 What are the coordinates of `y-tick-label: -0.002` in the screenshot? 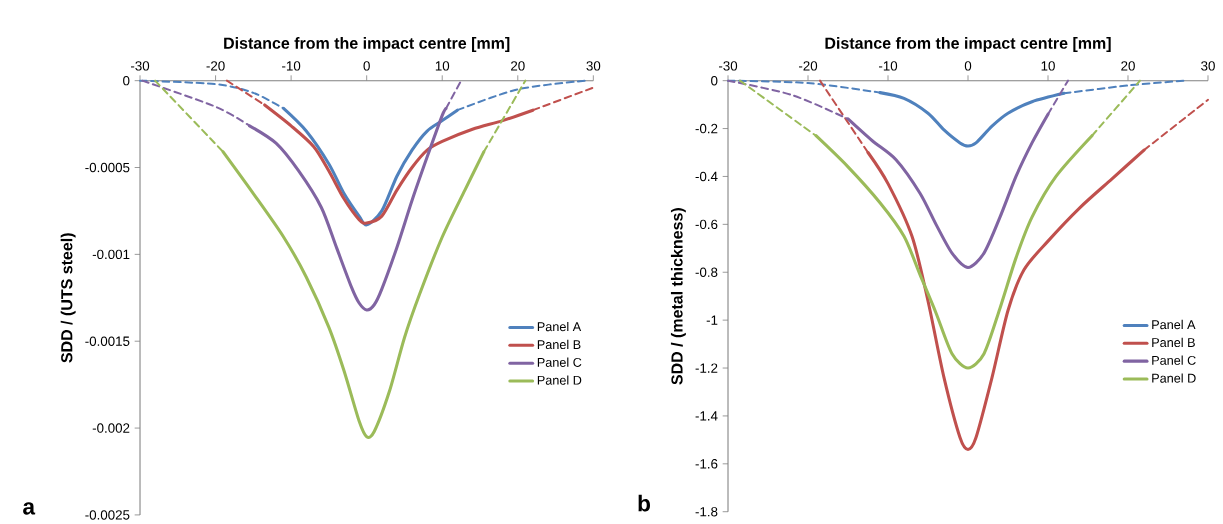 It's located at (111, 428).